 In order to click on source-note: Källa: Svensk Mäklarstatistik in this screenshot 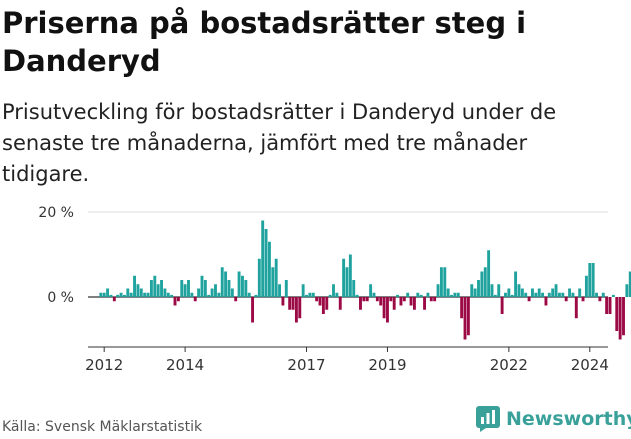, I will do `click(102, 427)`.